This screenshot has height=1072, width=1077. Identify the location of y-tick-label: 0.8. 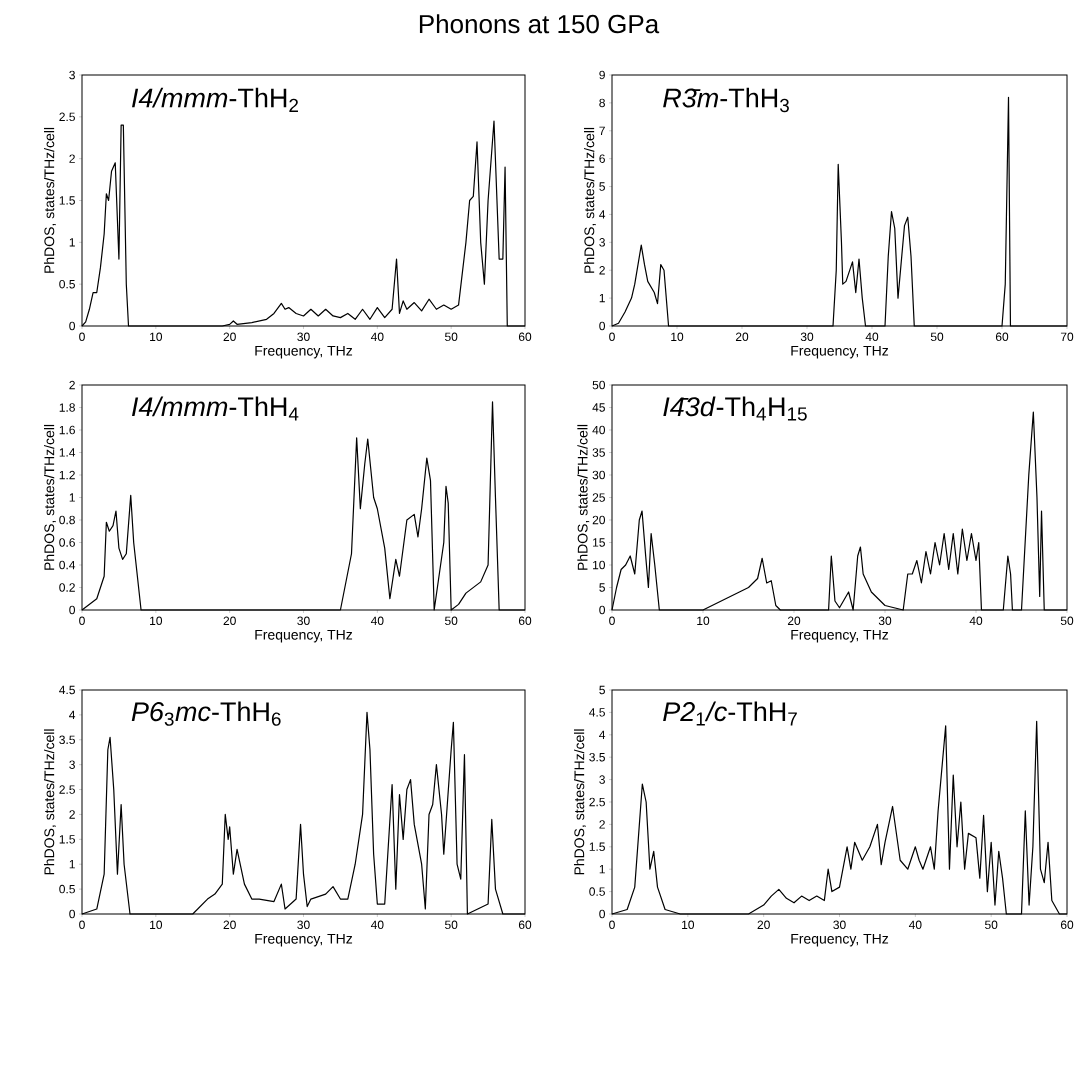
(67, 520).